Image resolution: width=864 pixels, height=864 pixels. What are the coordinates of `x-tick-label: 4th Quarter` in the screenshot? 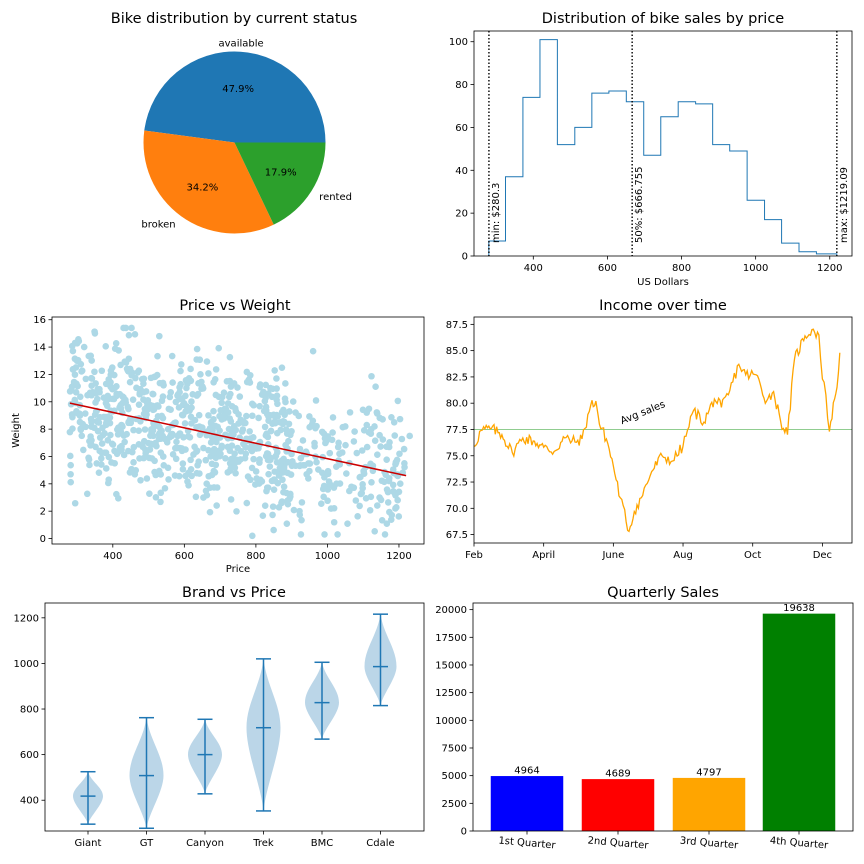 It's located at (799, 843).